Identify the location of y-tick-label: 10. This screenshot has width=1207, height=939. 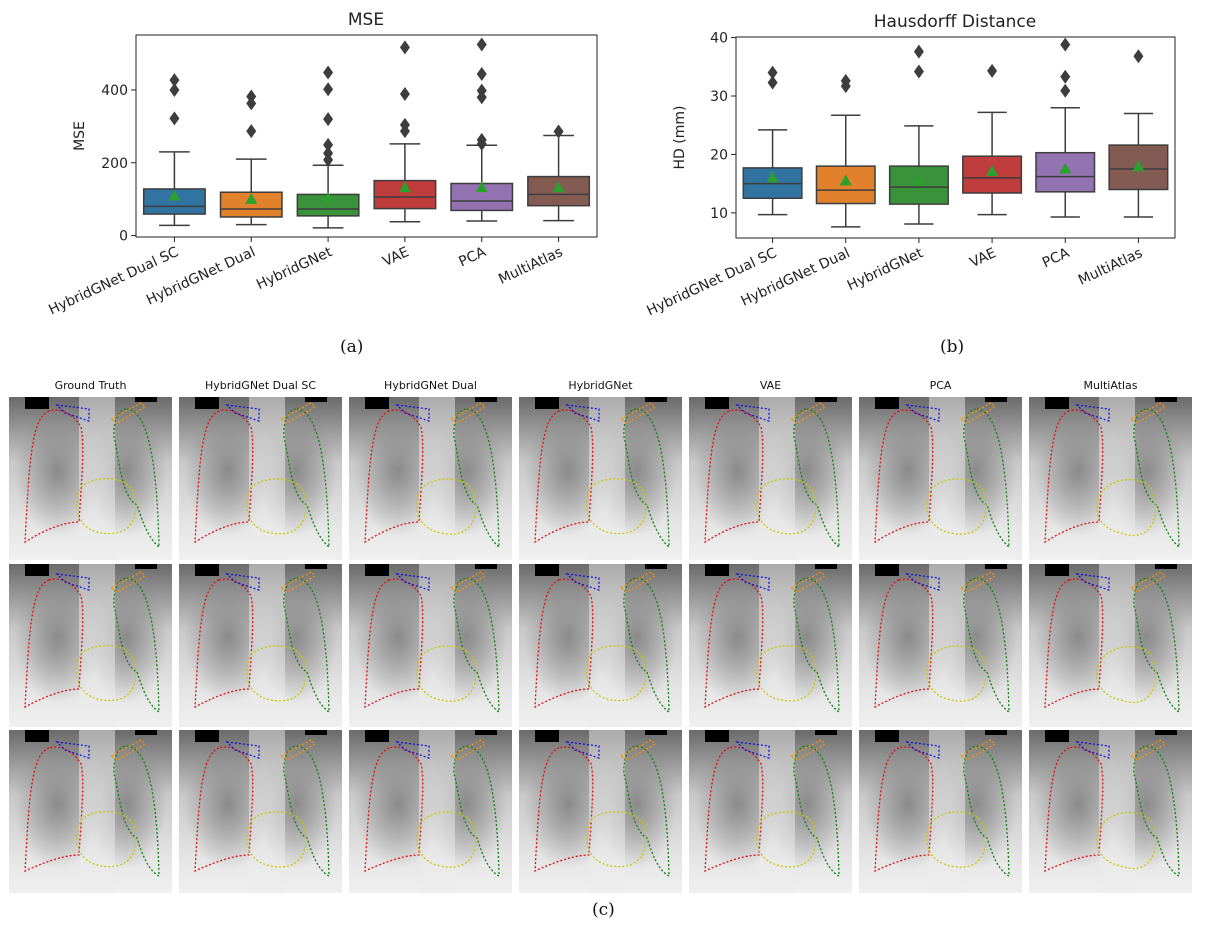
(719, 214).